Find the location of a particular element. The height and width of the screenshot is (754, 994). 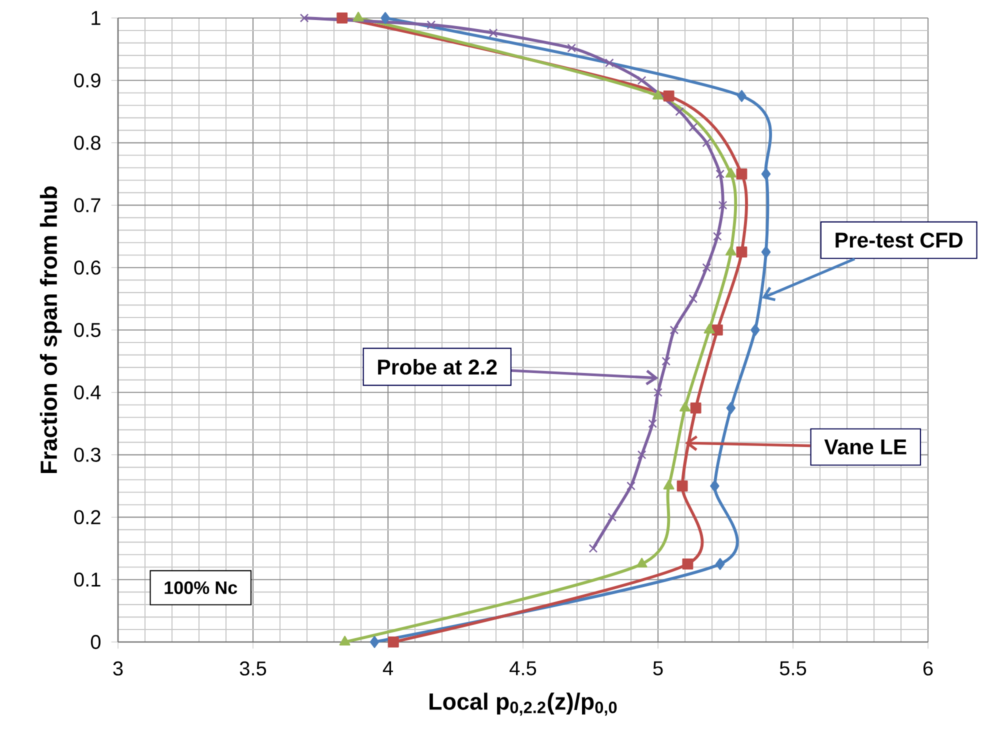

text: Probe at 2.2 is located at coordinates (437, 366).